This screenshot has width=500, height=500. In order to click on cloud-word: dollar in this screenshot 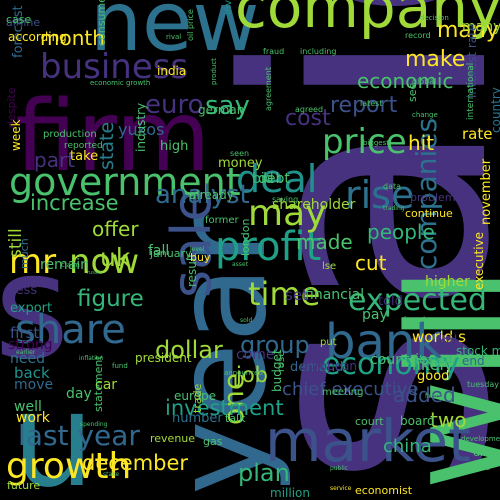, I will do `click(189, 350)`.